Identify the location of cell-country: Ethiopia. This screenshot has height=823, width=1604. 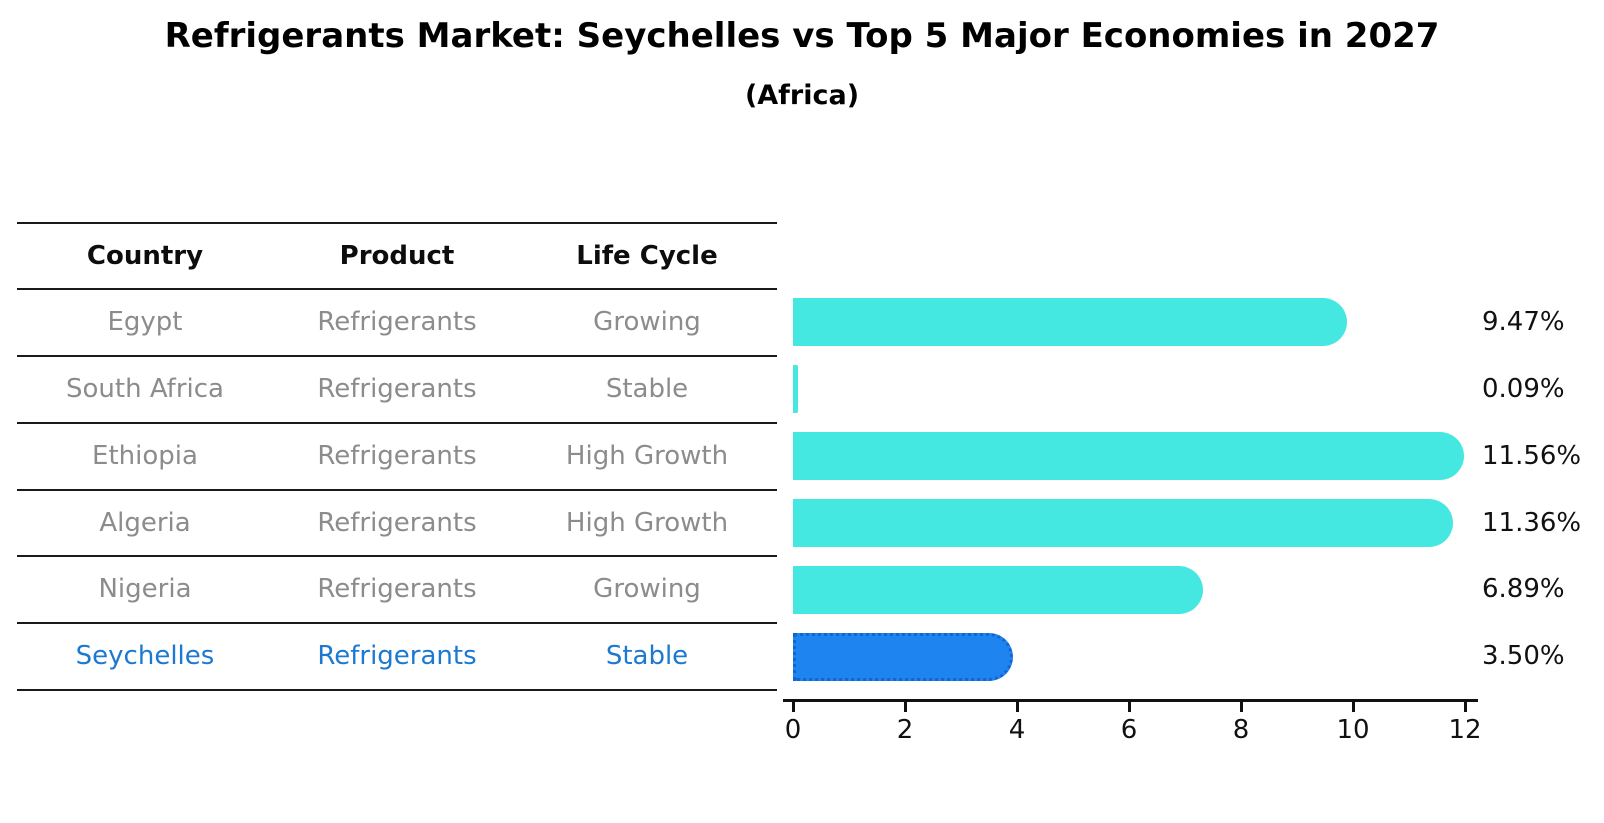
(145, 455).